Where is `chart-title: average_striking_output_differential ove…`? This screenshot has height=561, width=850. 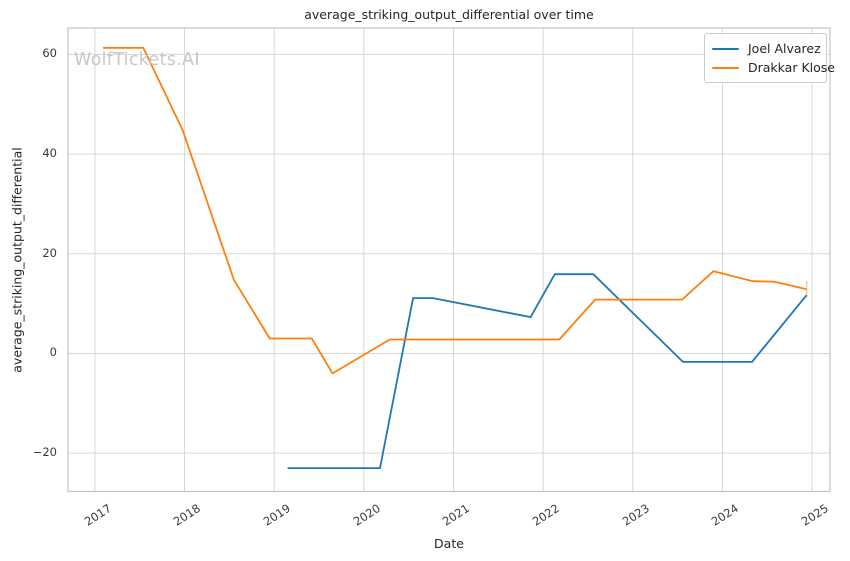
chart-title: average_striking_output_differential ove… is located at coordinates (449, 14).